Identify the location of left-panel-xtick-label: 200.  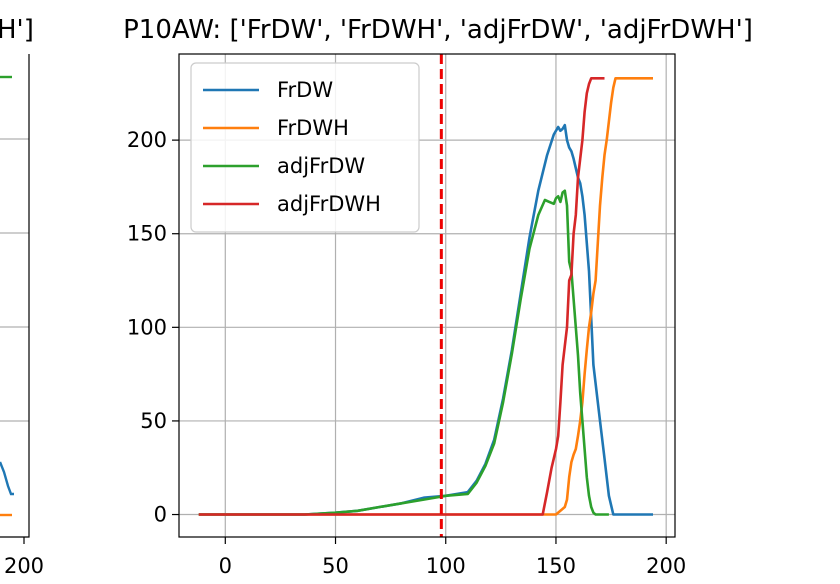
(24, 566).